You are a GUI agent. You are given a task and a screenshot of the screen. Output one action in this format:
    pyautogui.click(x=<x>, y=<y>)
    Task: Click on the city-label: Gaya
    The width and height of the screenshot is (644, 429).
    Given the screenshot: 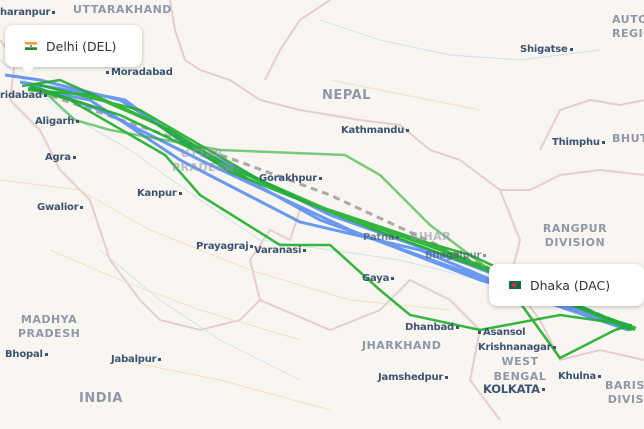 What is the action you would take?
    pyautogui.click(x=378, y=278)
    